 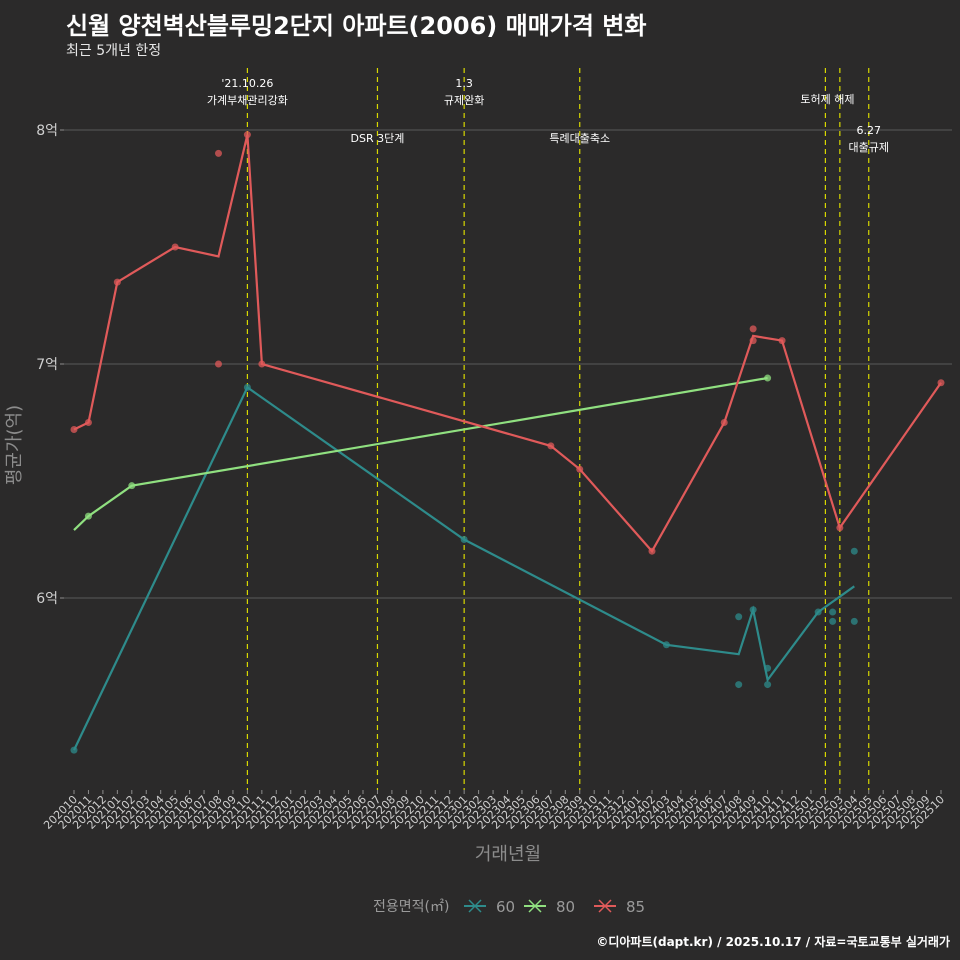 What do you see at coordinates (869, 147) in the screenshot?
I see `policy-annotation: 대출규제` at bounding box center [869, 147].